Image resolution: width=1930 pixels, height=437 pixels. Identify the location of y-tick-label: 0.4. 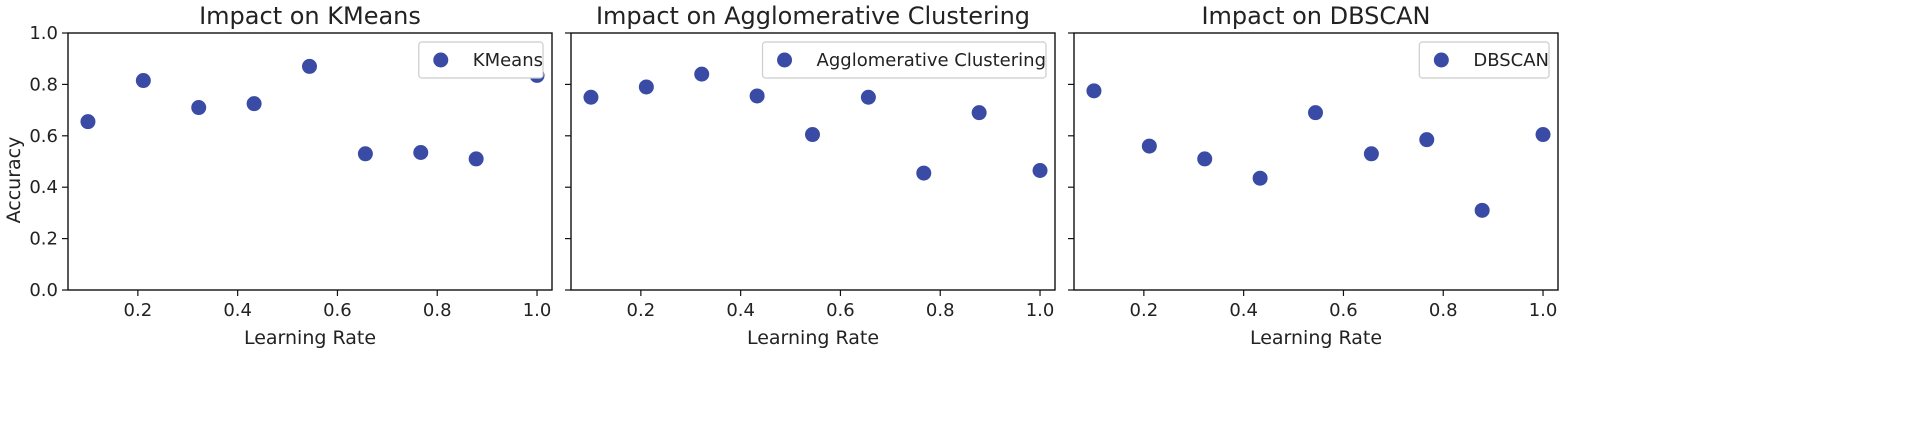
(43, 187).